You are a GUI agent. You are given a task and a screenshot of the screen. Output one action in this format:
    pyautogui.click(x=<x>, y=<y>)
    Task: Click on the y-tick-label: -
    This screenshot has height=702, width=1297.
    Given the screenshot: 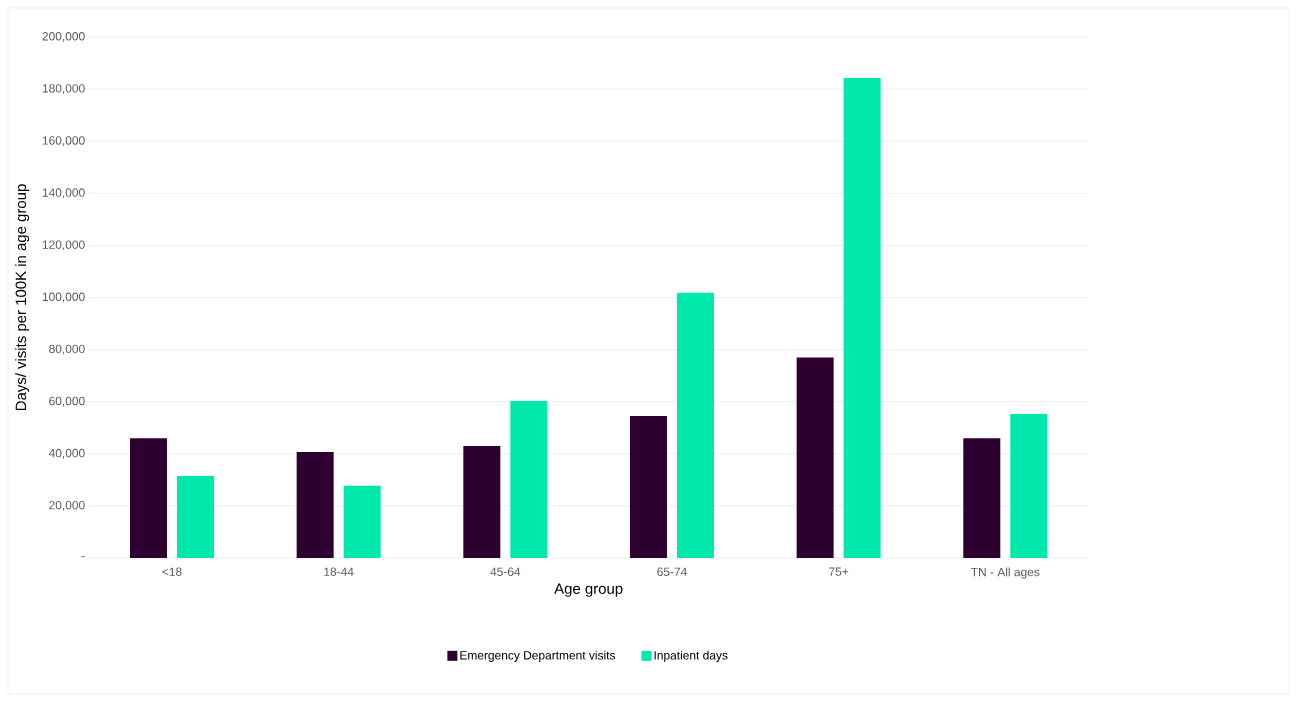 What is the action you would take?
    pyautogui.click(x=83, y=557)
    